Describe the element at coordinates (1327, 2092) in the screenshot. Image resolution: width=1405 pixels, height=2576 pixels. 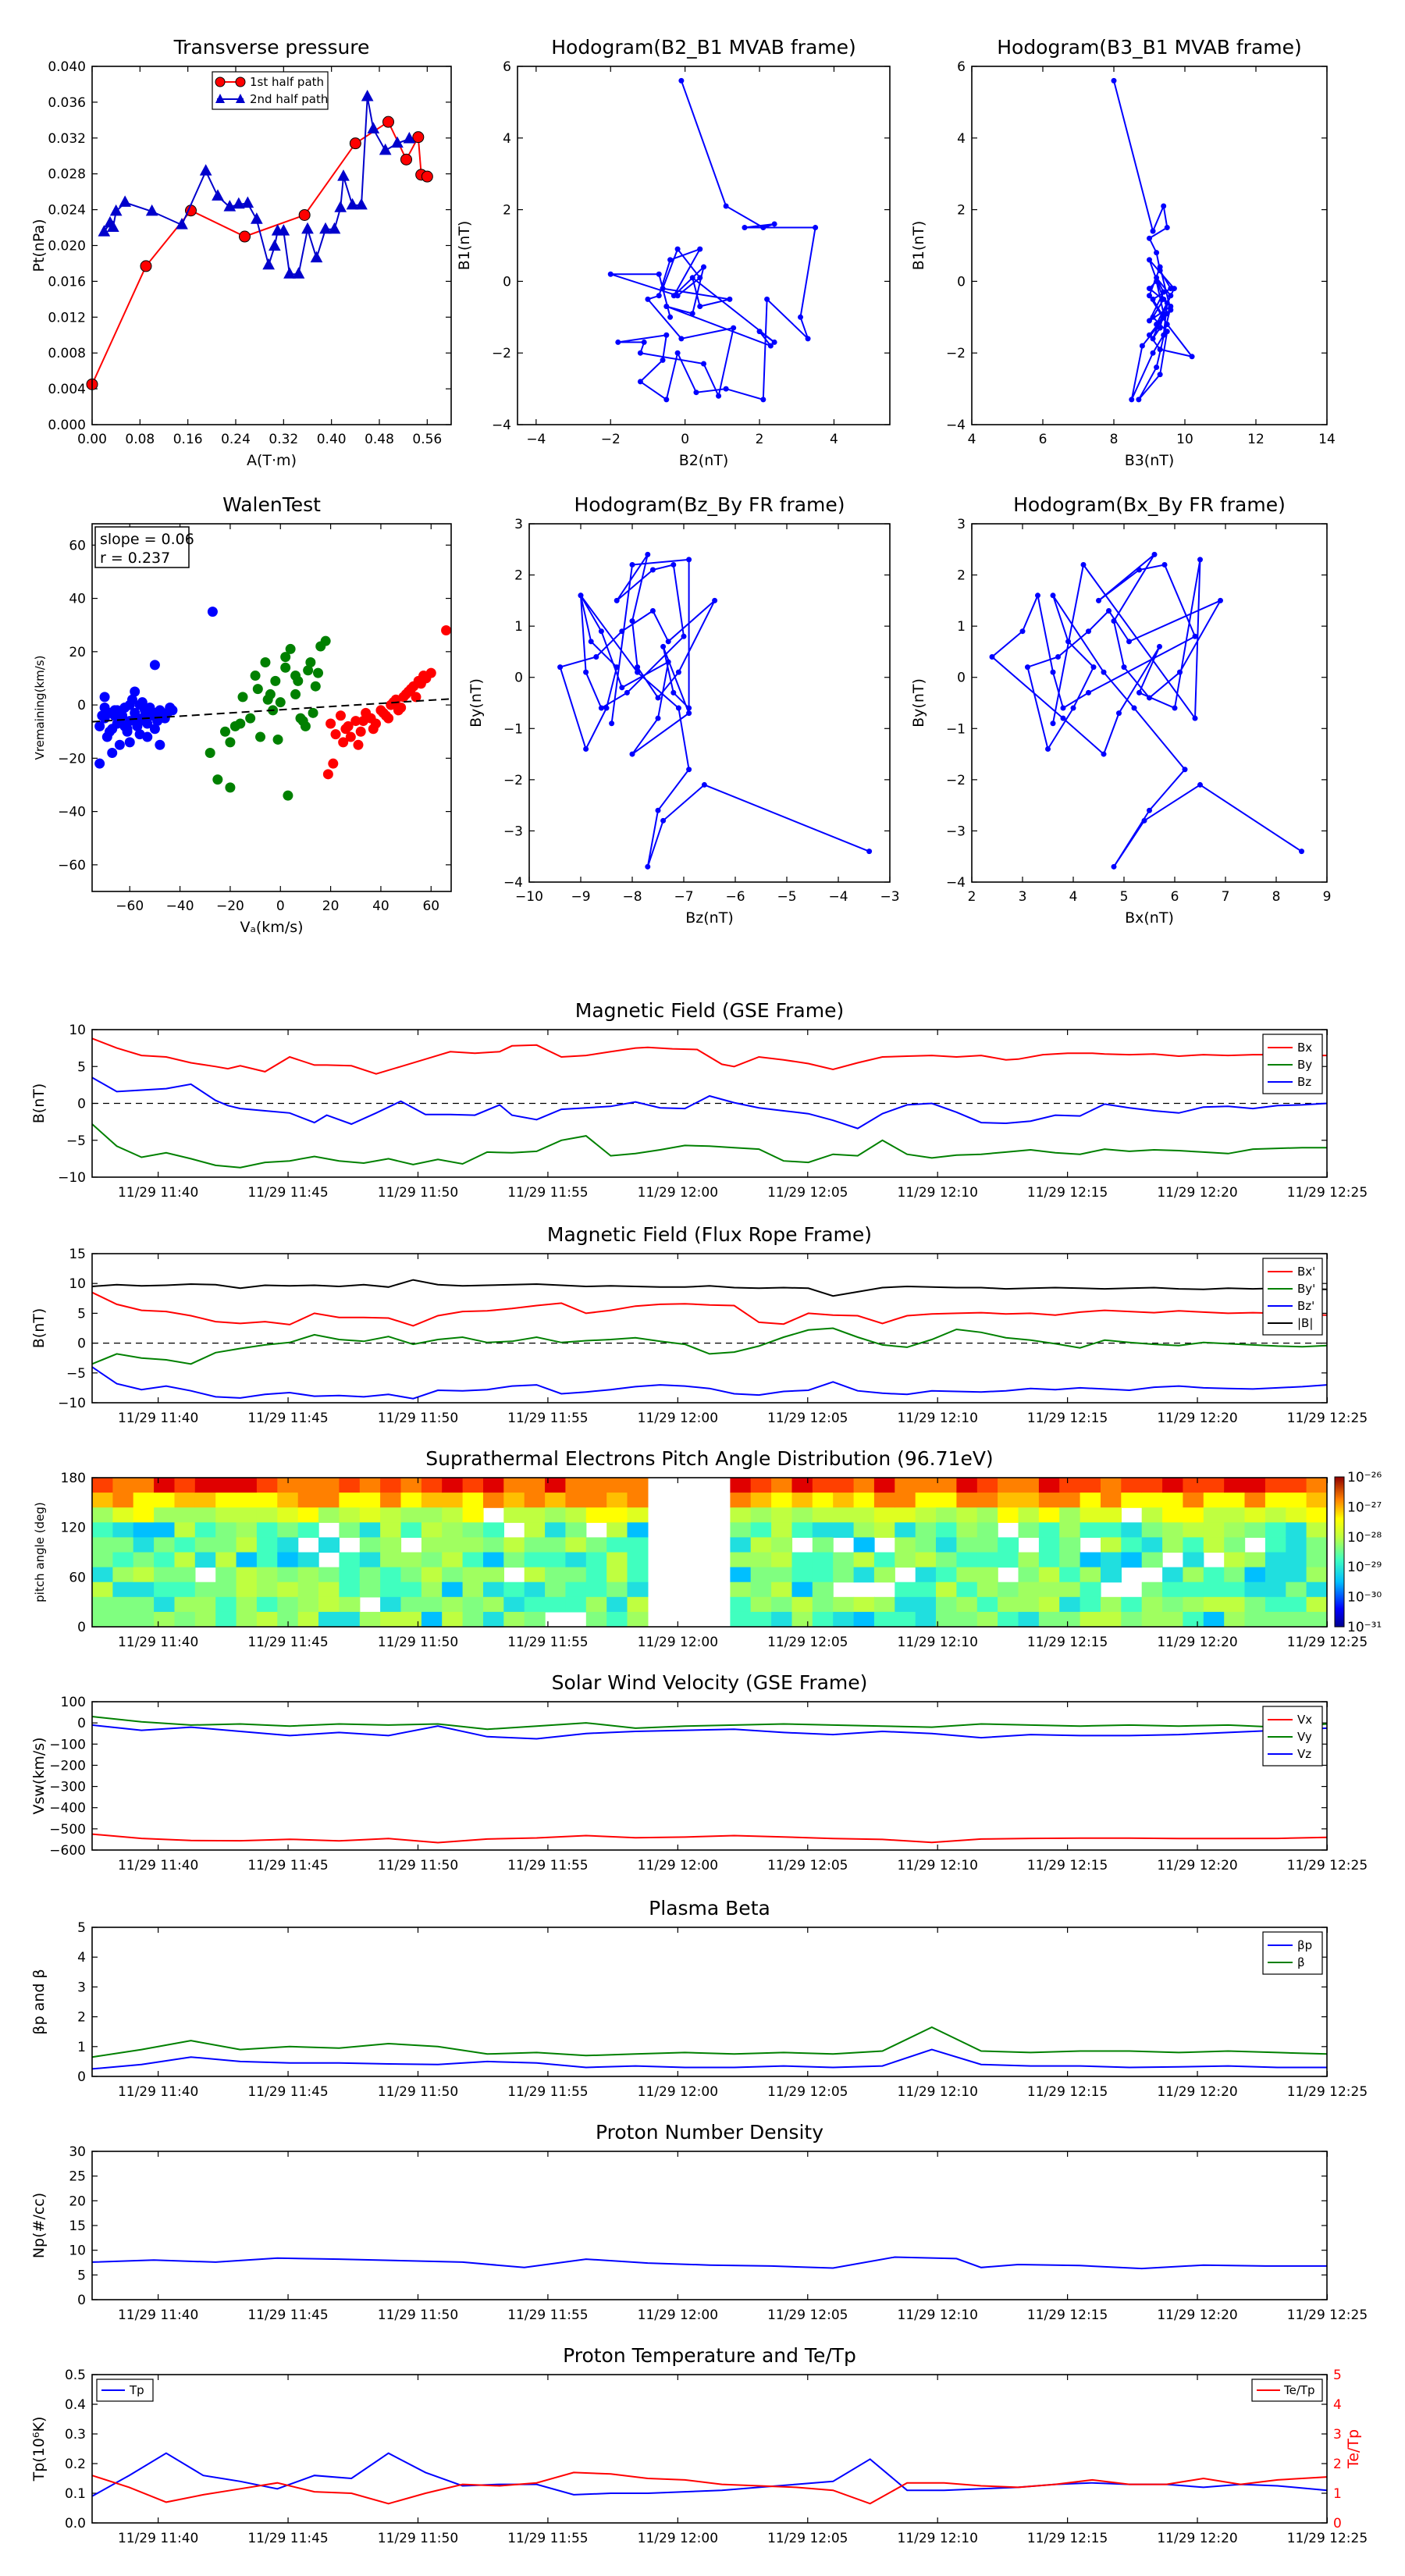
I see `beta-xtick-label: 11/29 12:25` at that location.